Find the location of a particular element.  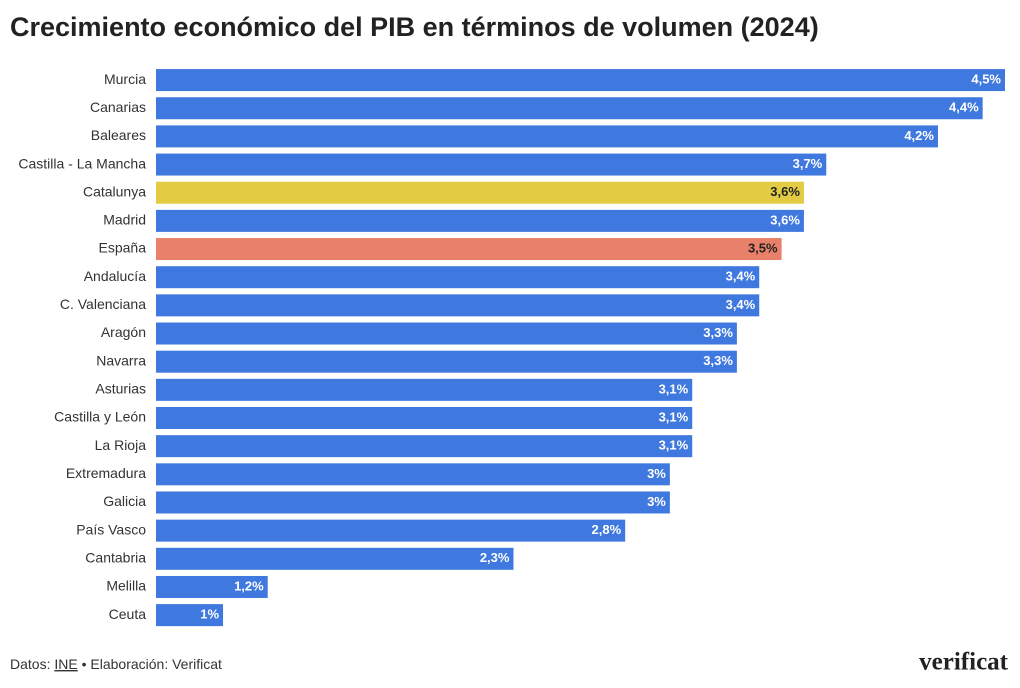

y-tick-label: Asturias is located at coordinates (120, 389).